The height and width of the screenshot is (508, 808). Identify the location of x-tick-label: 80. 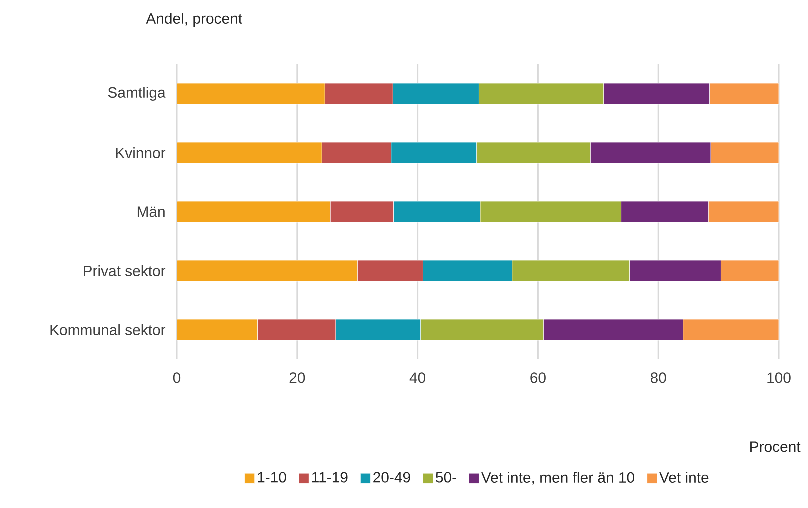
(658, 378).